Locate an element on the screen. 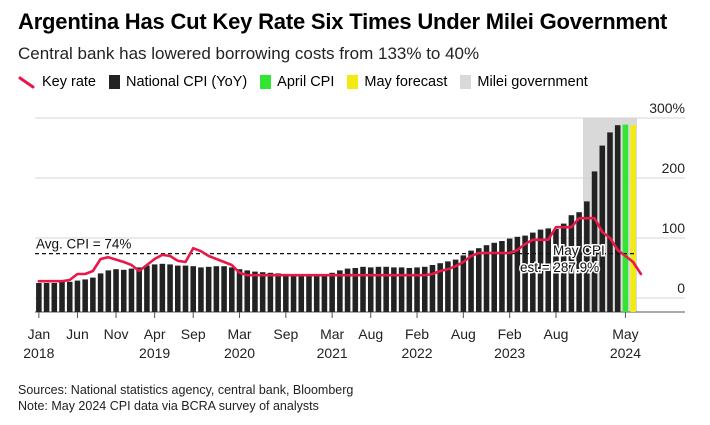  avg-cpi-label: Avg. CPI = 74% is located at coordinates (83, 244).